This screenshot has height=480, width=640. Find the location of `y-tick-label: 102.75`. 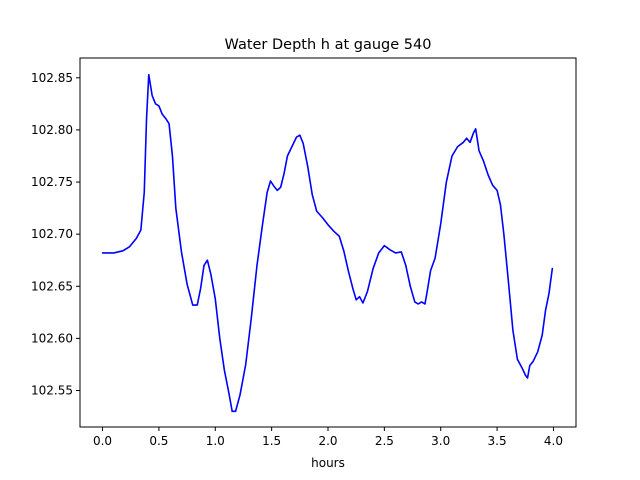

y-tick-label: 102.75 is located at coordinates (52, 182).